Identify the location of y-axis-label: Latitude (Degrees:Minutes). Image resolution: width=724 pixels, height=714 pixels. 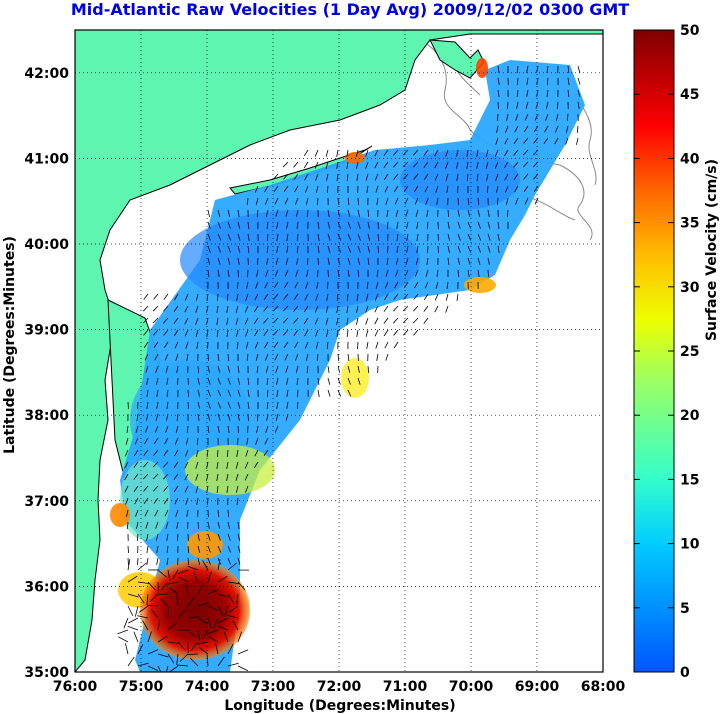
(10, 345).